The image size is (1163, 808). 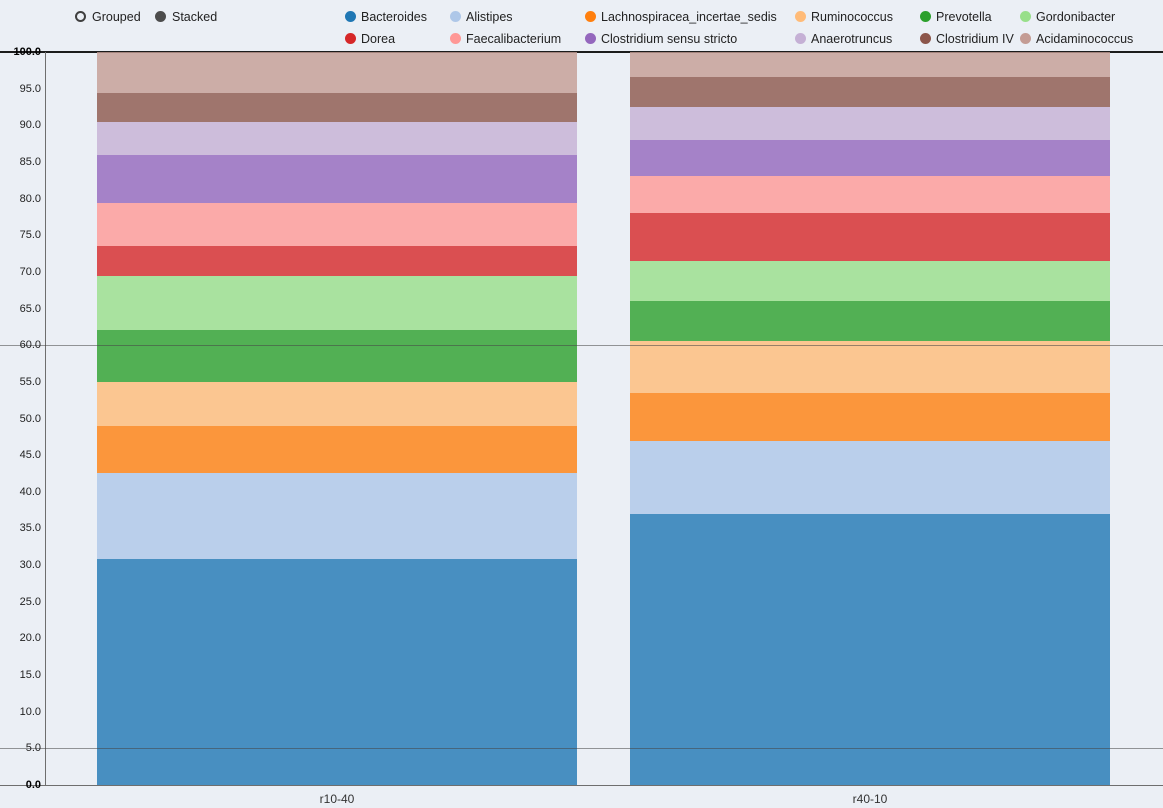 I want to click on legend-item-anaerotruncus: Anaerotruncus, so click(x=844, y=38).